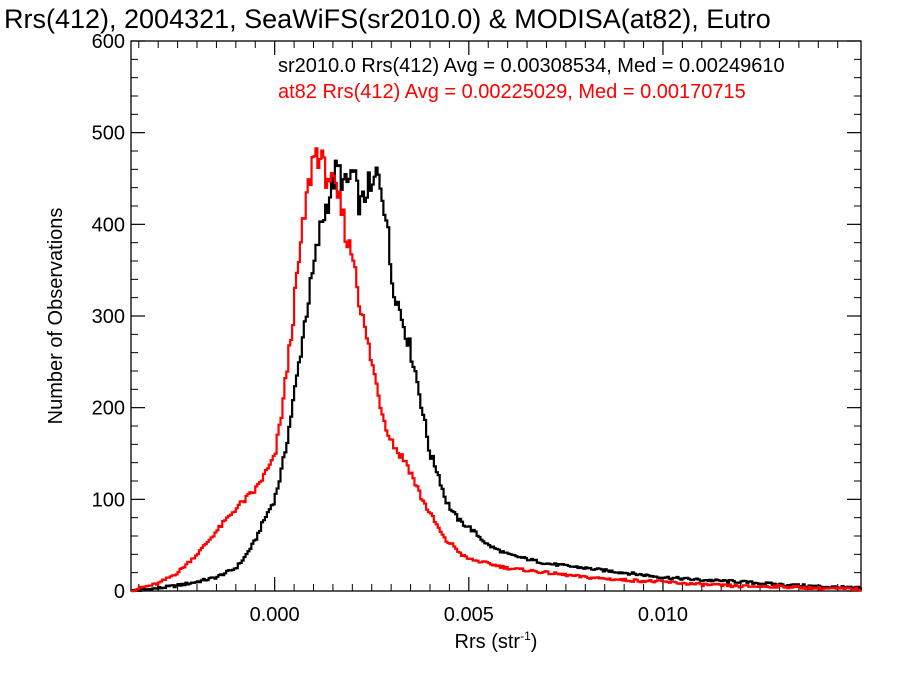 This screenshot has width=900, height=675. What do you see at coordinates (119, 592) in the screenshot?
I see `y-tick-label: 0` at bounding box center [119, 592].